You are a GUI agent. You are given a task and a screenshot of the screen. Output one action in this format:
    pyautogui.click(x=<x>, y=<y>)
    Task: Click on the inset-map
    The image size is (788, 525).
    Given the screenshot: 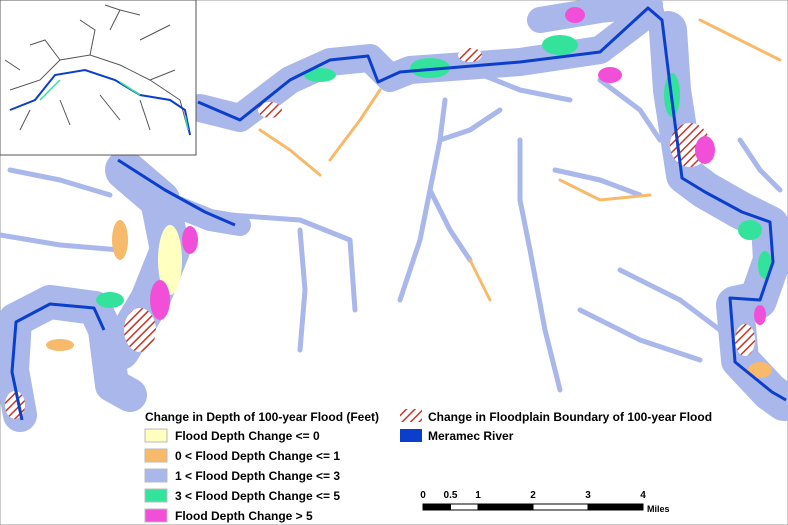 What is the action you would take?
    pyautogui.click(x=98, y=78)
    